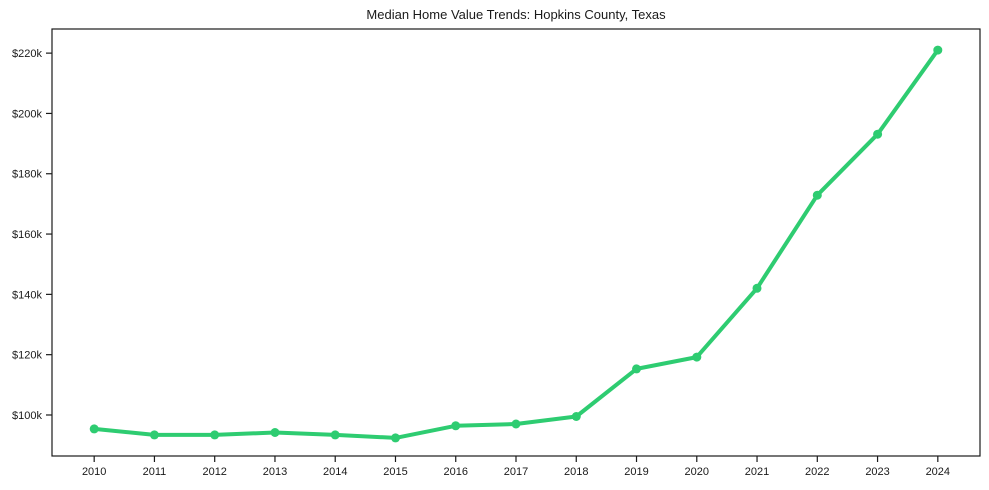  What do you see at coordinates (275, 432) in the screenshot?
I see `data-point-marker-2013` at bounding box center [275, 432].